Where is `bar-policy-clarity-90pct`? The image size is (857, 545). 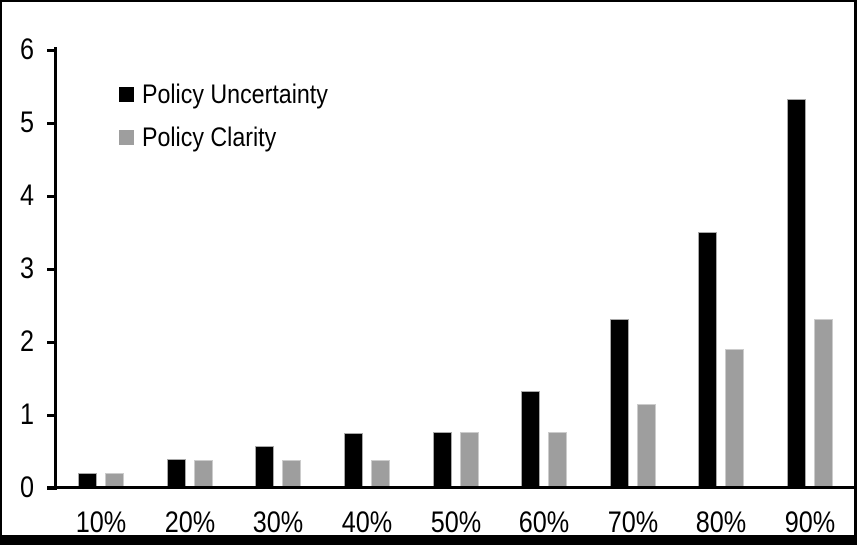
bar-policy-clarity-90pct is located at coordinates (823, 403).